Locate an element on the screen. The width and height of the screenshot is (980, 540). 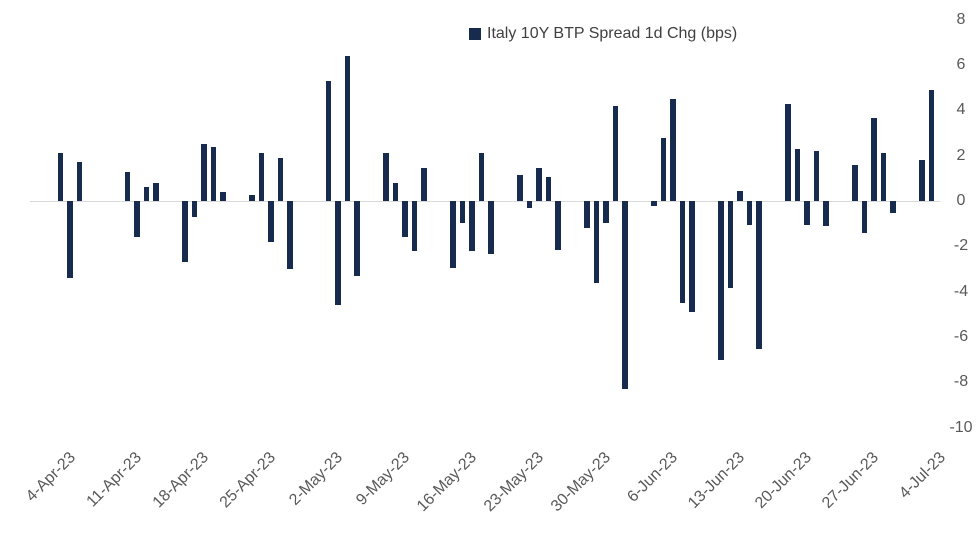
y-axis-tick-label: -4 is located at coordinates (961, 291).